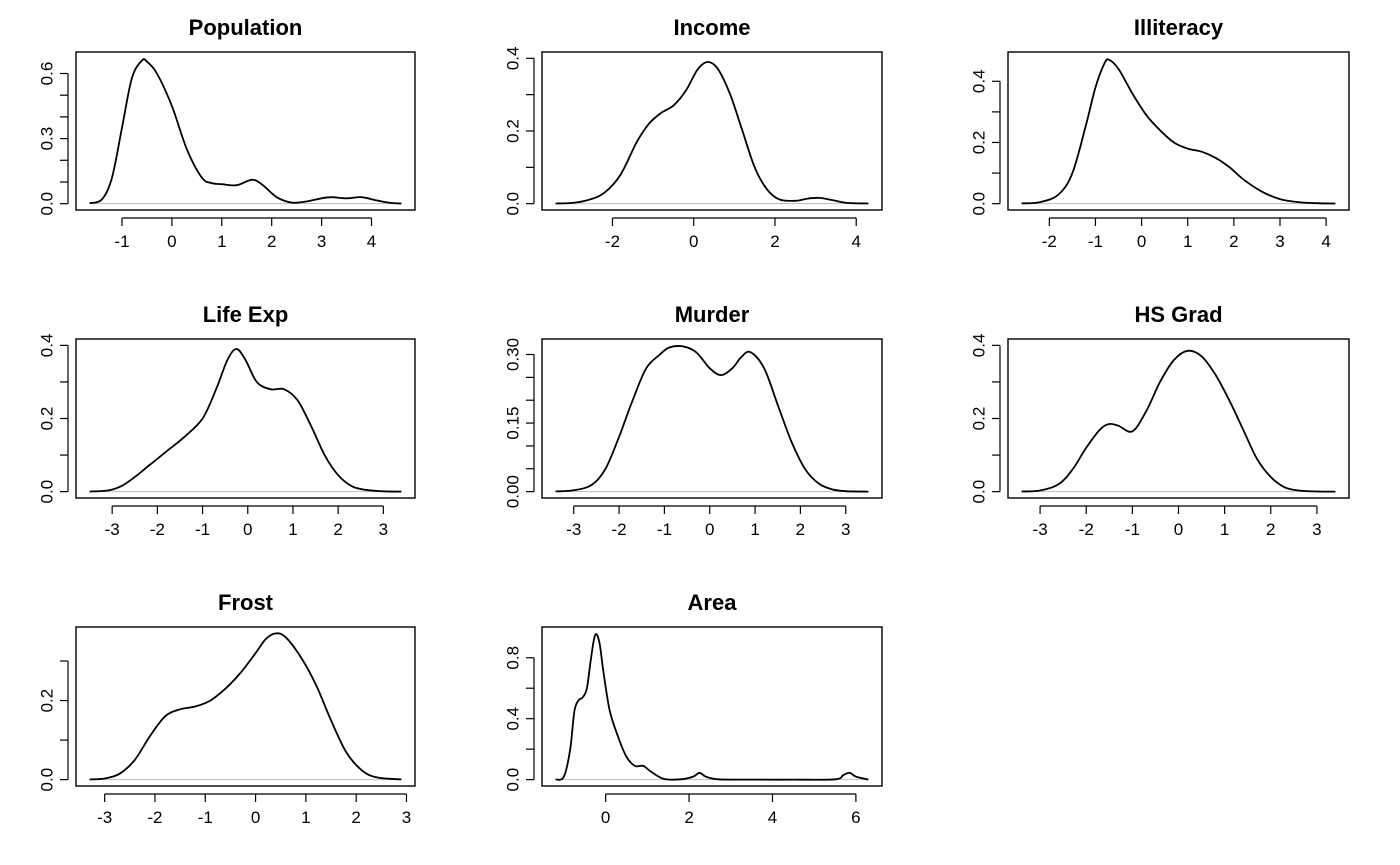  I want to click on density-panel: Illiteracy -2 -1 0 1 2 3 4 0.0 0.2 0.4, so click(1160, 133).